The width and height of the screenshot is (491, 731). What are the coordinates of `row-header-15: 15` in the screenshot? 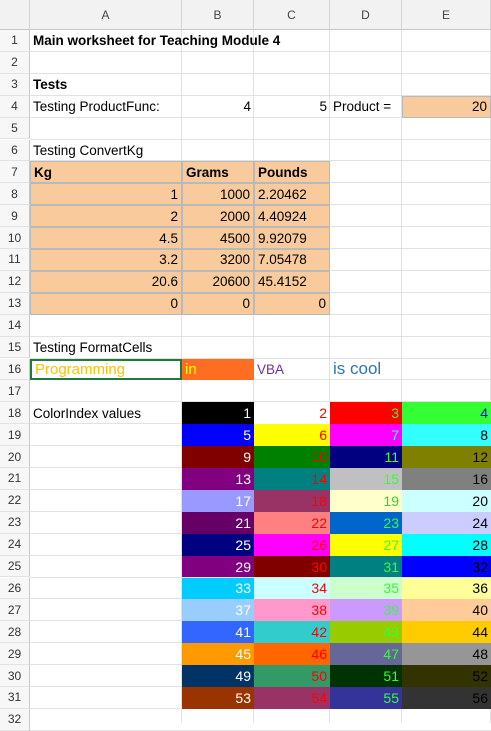 It's located at (15, 347).